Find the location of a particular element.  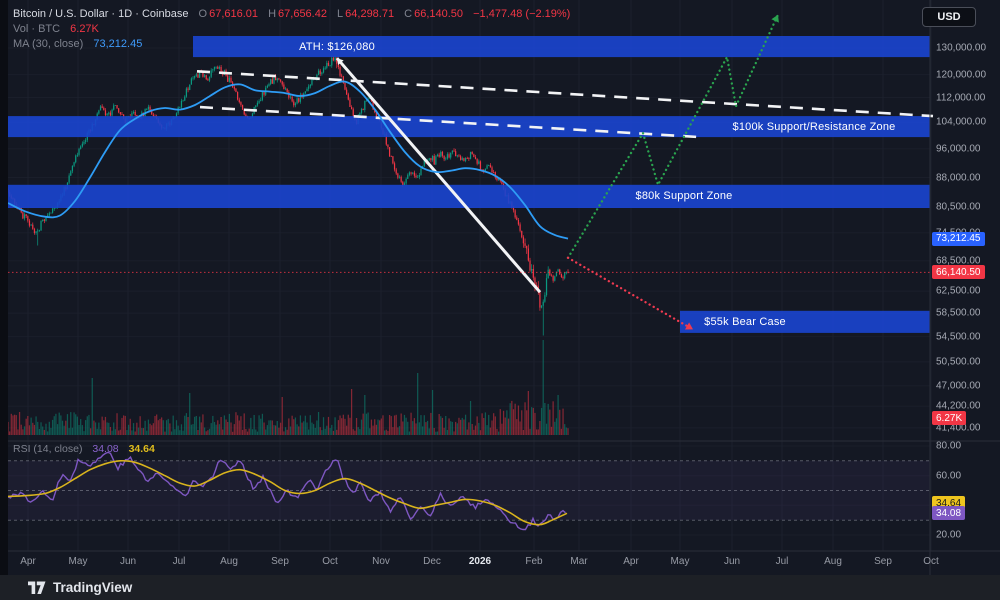

tradingview-logo: TradingView is located at coordinates (80, 587).